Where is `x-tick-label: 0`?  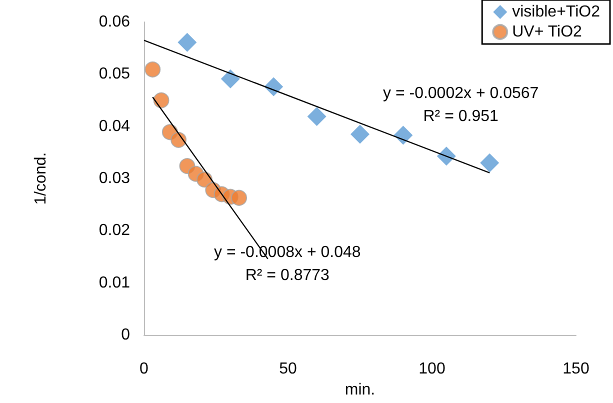
x-tick-label: 0 is located at coordinates (144, 369).